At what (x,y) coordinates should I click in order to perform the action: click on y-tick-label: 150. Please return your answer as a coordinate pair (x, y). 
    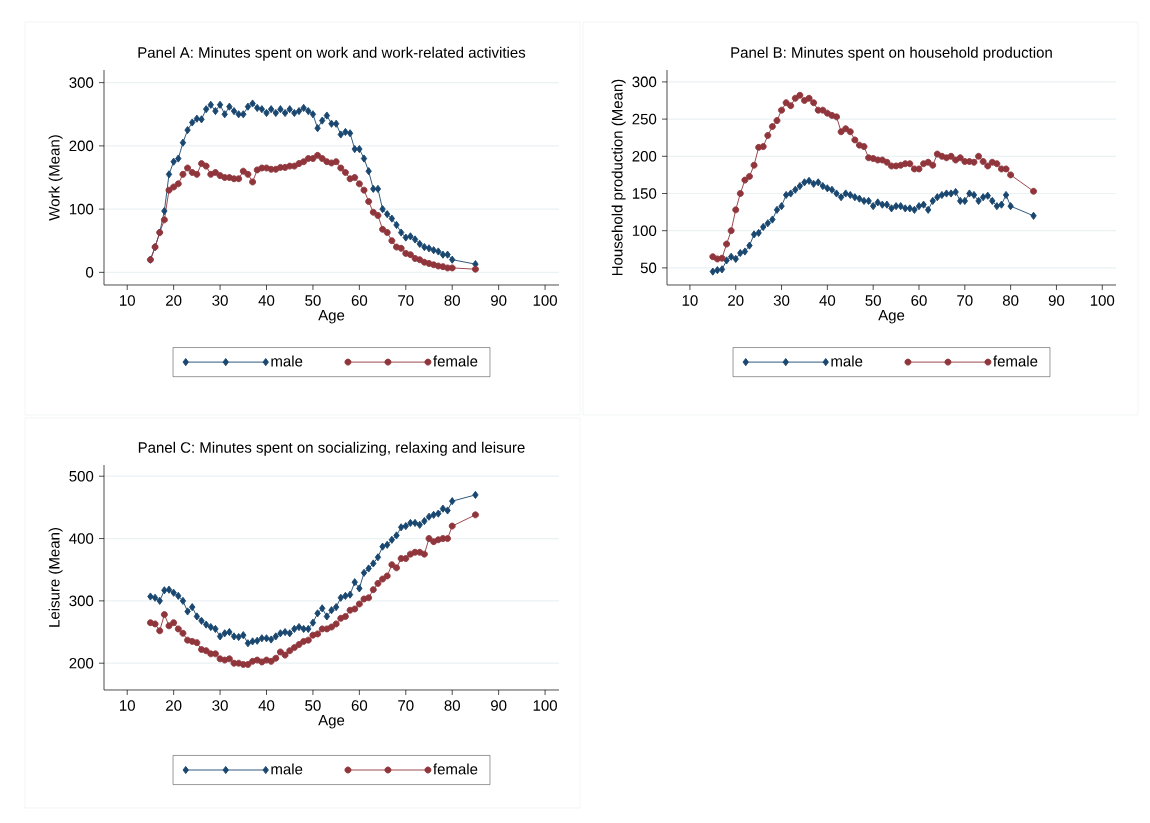
    Looking at the image, I should click on (644, 193).